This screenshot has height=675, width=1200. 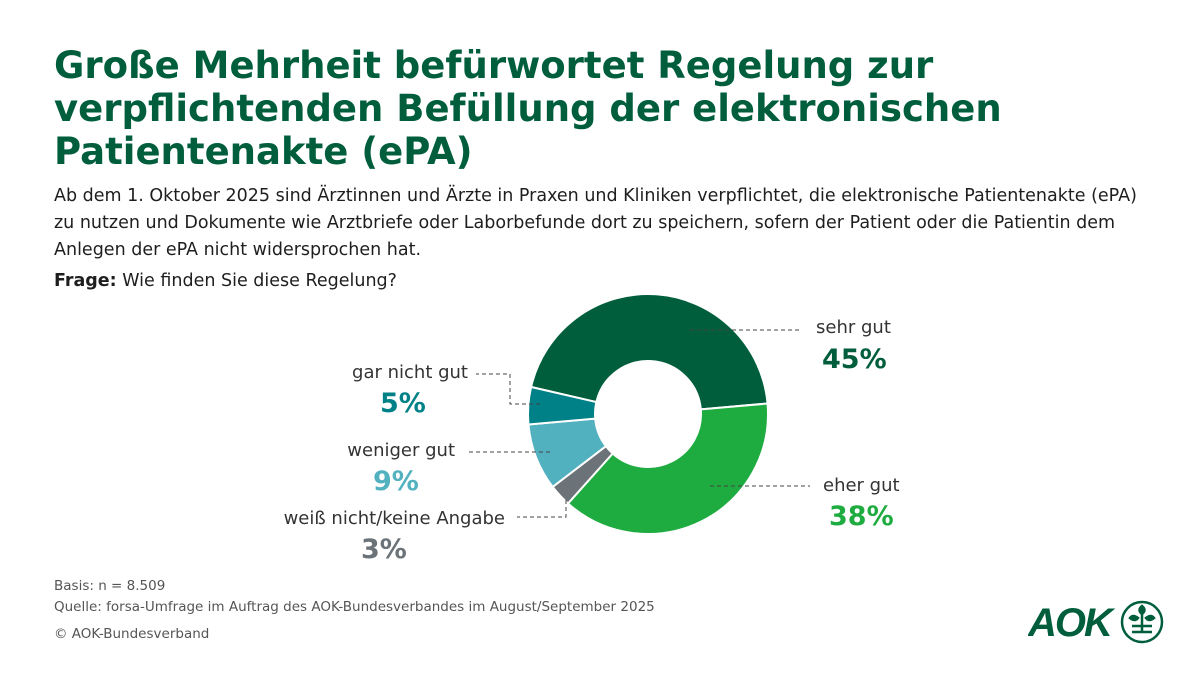 What do you see at coordinates (508, 389) in the screenshot?
I see `leader-line-gar-nicht-gut` at bounding box center [508, 389].